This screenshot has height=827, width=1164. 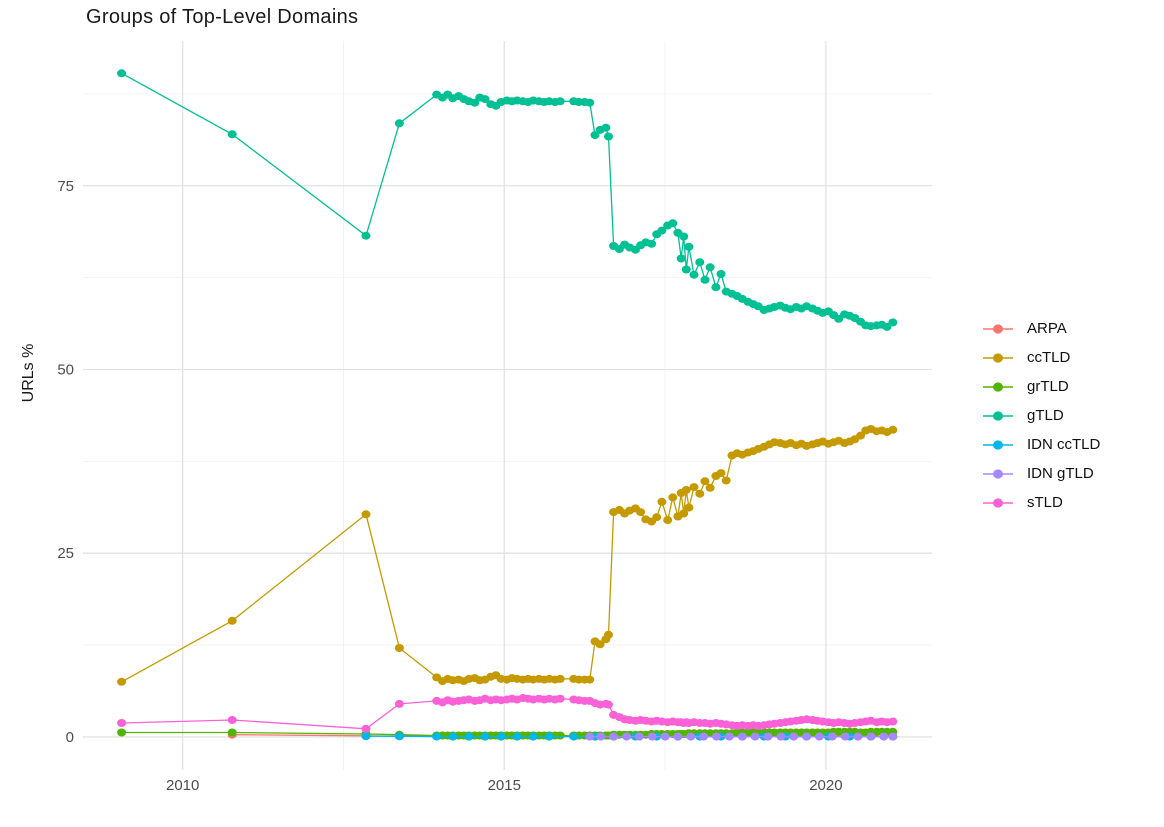 I want to click on y-tick-label: 25, so click(x=65, y=553).